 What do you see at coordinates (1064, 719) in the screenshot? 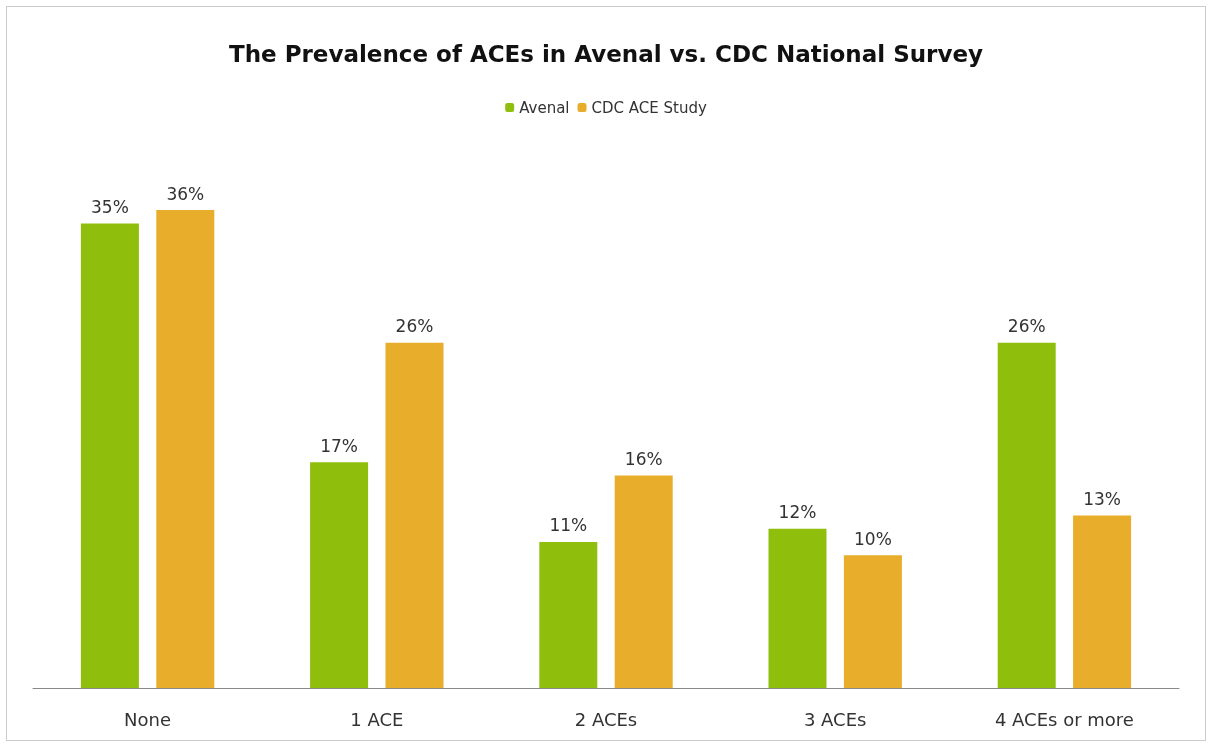
I see `x-tick-label: 4 ACEs or more` at bounding box center [1064, 719].